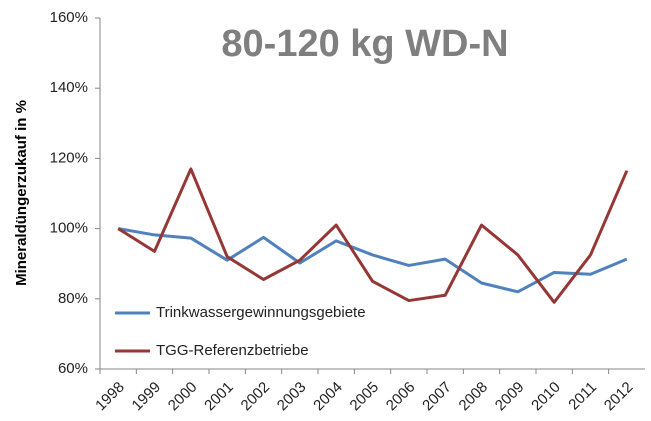 The width and height of the screenshot is (651, 421). Describe the element at coordinates (582, 396) in the screenshot. I see `x-tick-label: 2011` at that location.